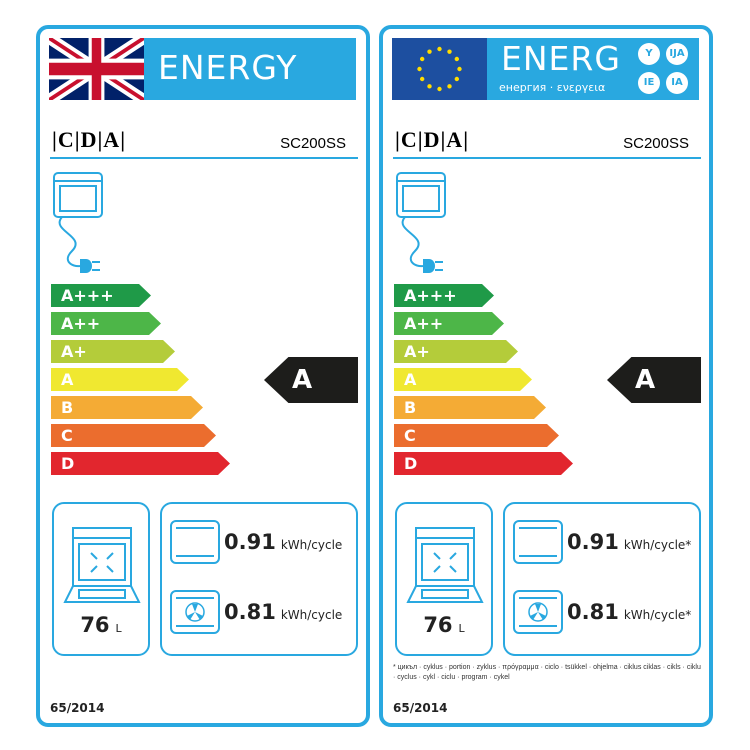 Image resolution: width=750 pixels, height=750 pixels. I want to click on energy-banner: ENERG енергия · ενεργεια Y IJA IE IA, so click(593, 69).